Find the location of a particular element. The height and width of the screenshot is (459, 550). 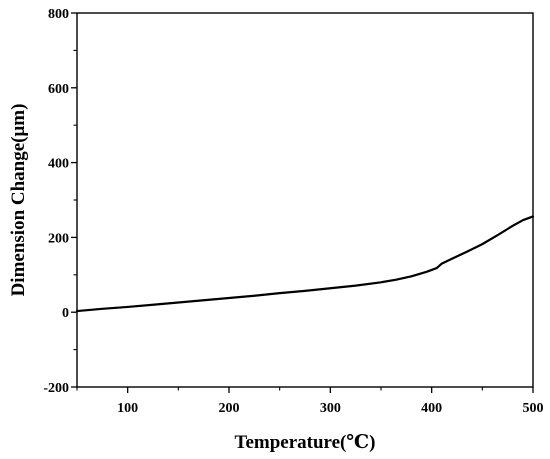

x-tick-label: 500 is located at coordinates (533, 408).